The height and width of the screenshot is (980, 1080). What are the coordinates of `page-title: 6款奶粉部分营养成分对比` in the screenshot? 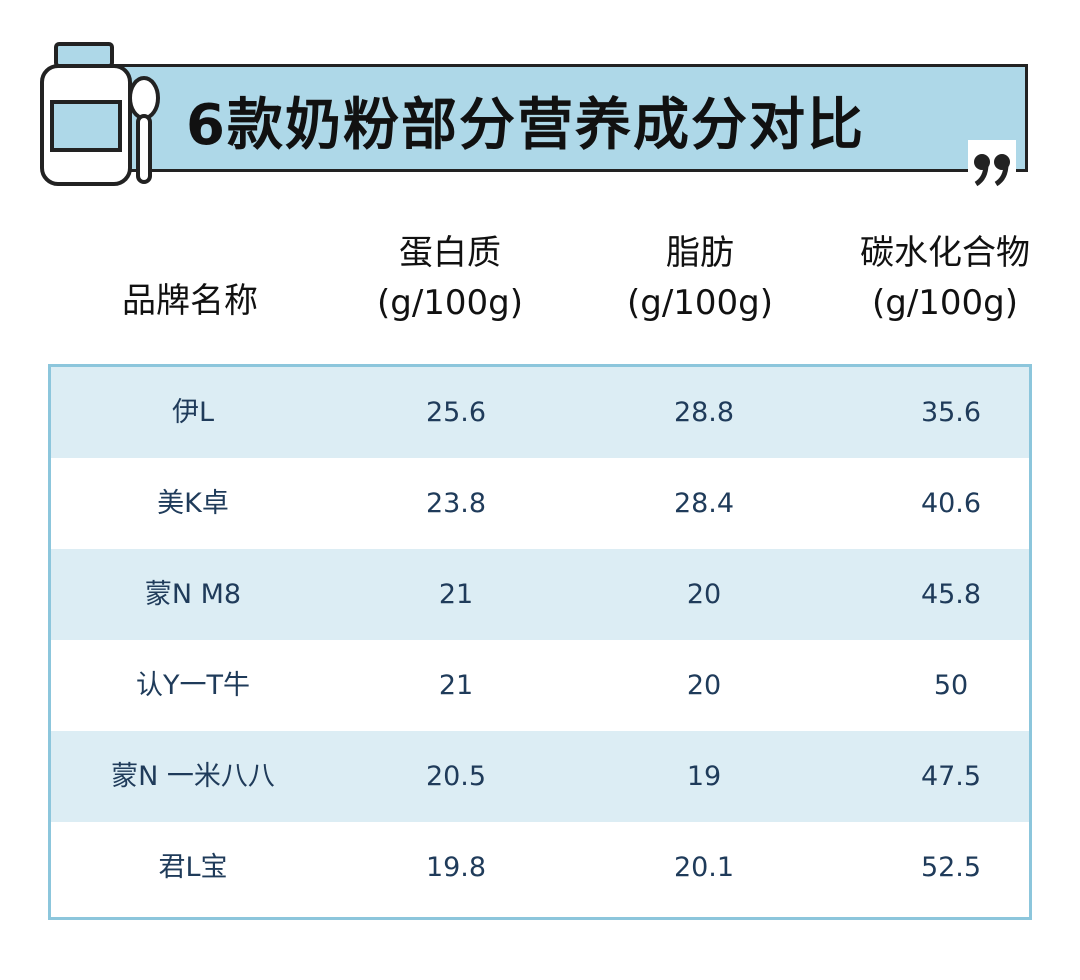 It's located at (525, 125).